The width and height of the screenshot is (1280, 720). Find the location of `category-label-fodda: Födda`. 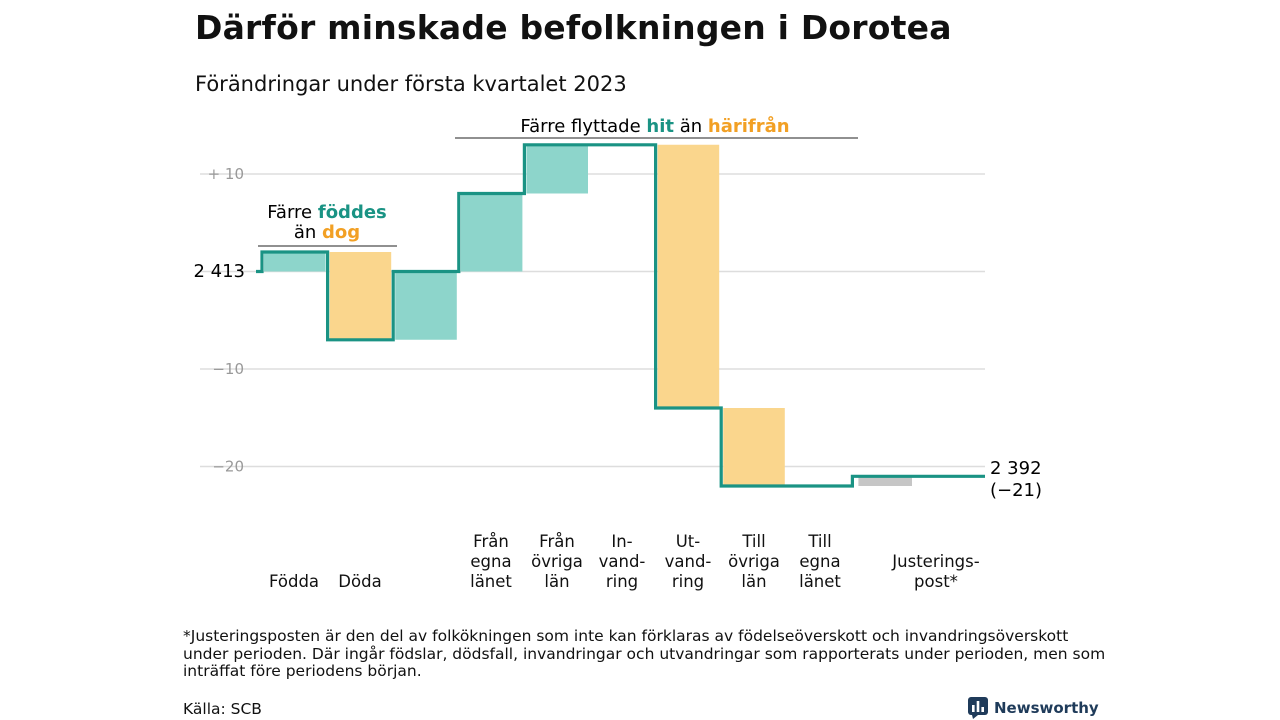

category-label-fodda: Födda is located at coordinates (294, 581).